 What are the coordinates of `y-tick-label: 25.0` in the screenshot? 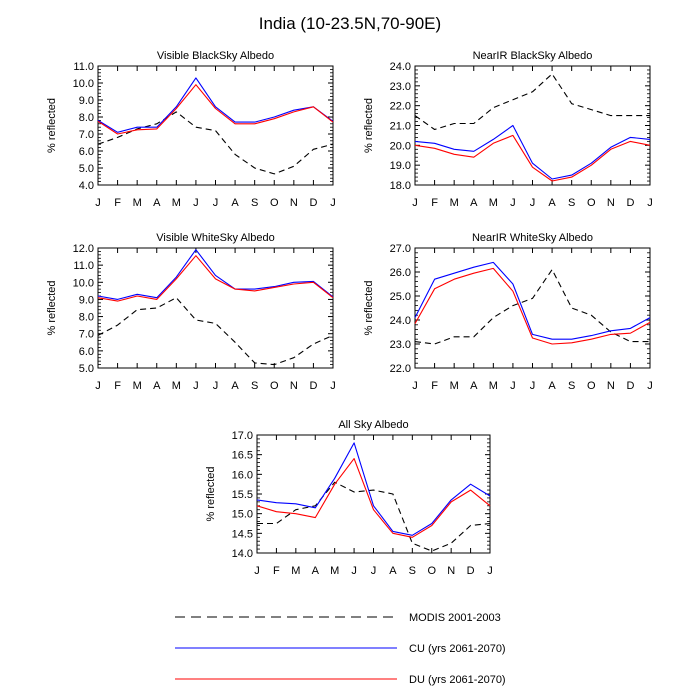 It's located at (400, 297).